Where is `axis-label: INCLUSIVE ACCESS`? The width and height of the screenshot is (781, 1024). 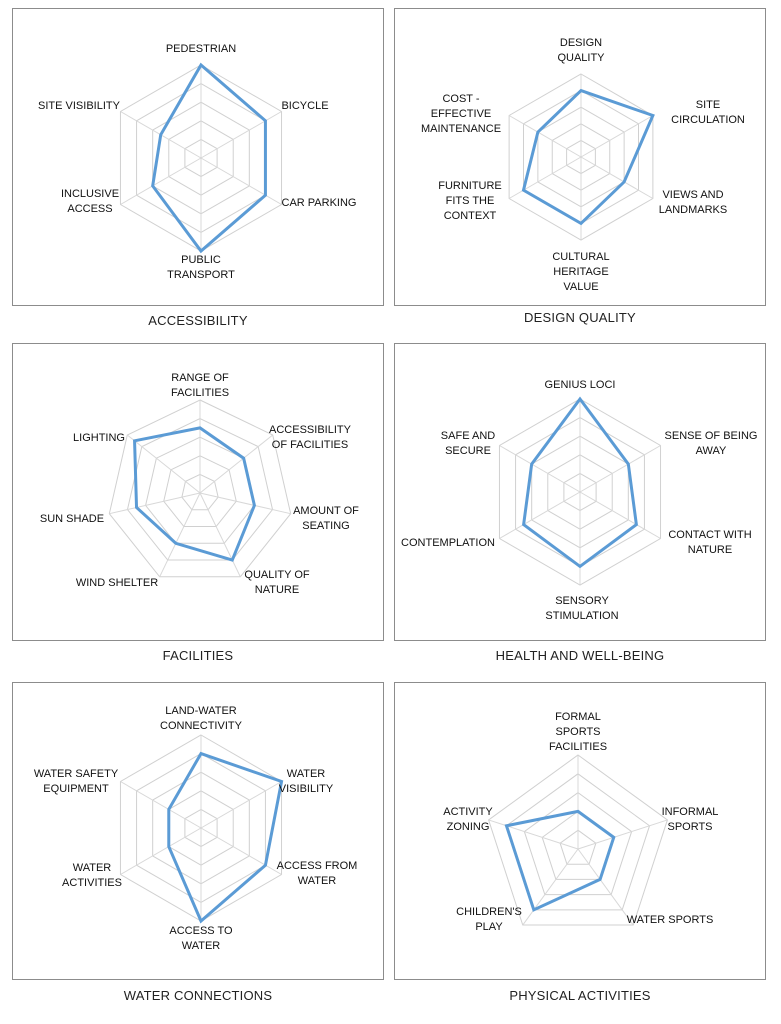 axis-label: INCLUSIVE ACCESS is located at coordinates (90, 201).